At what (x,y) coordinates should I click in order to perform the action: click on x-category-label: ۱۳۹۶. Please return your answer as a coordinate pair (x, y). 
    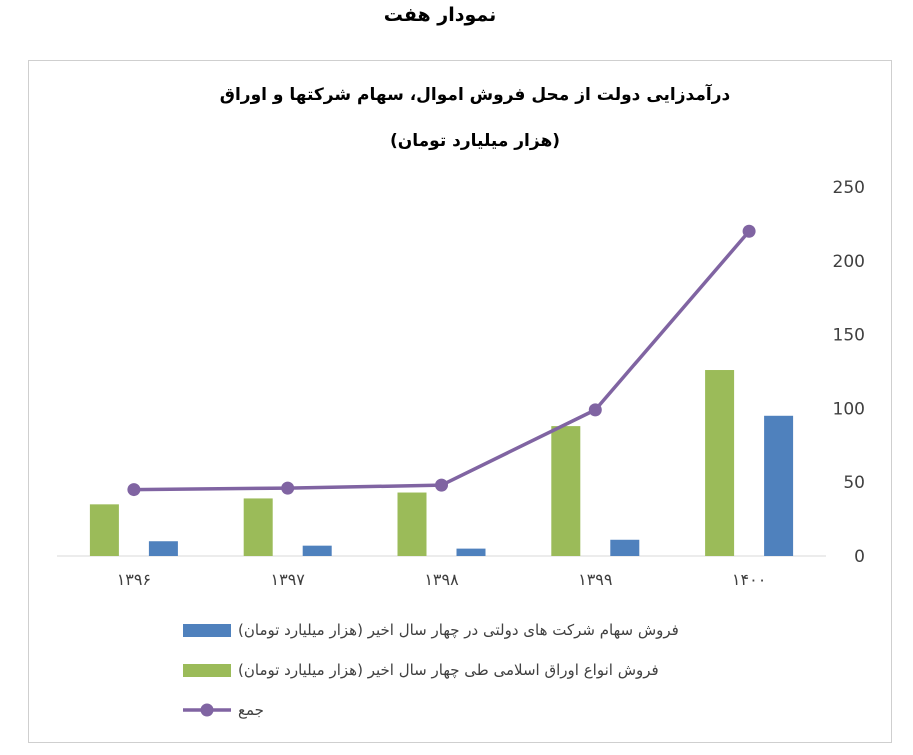
    Looking at the image, I should click on (134, 579).